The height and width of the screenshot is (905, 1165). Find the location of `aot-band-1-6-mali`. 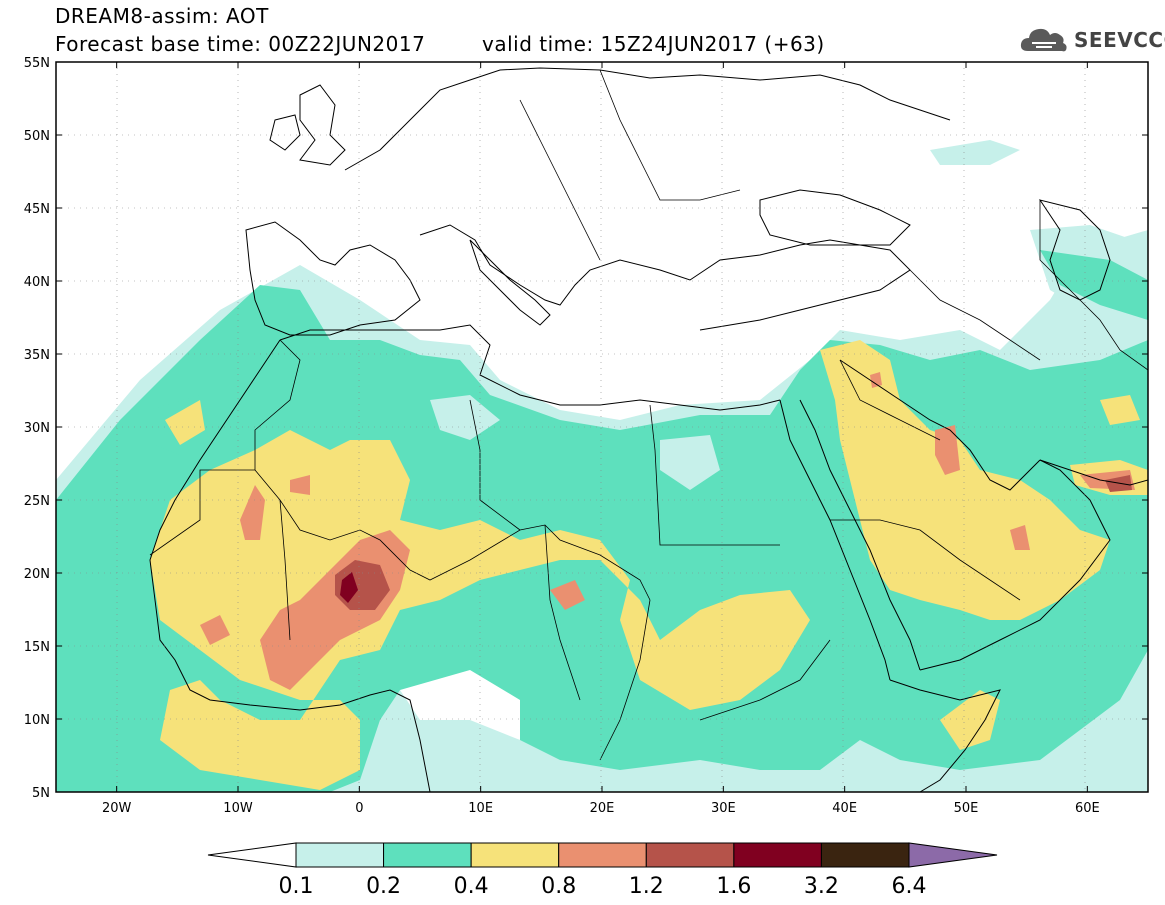

aot-band-1-6-mali is located at coordinates (349, 587).